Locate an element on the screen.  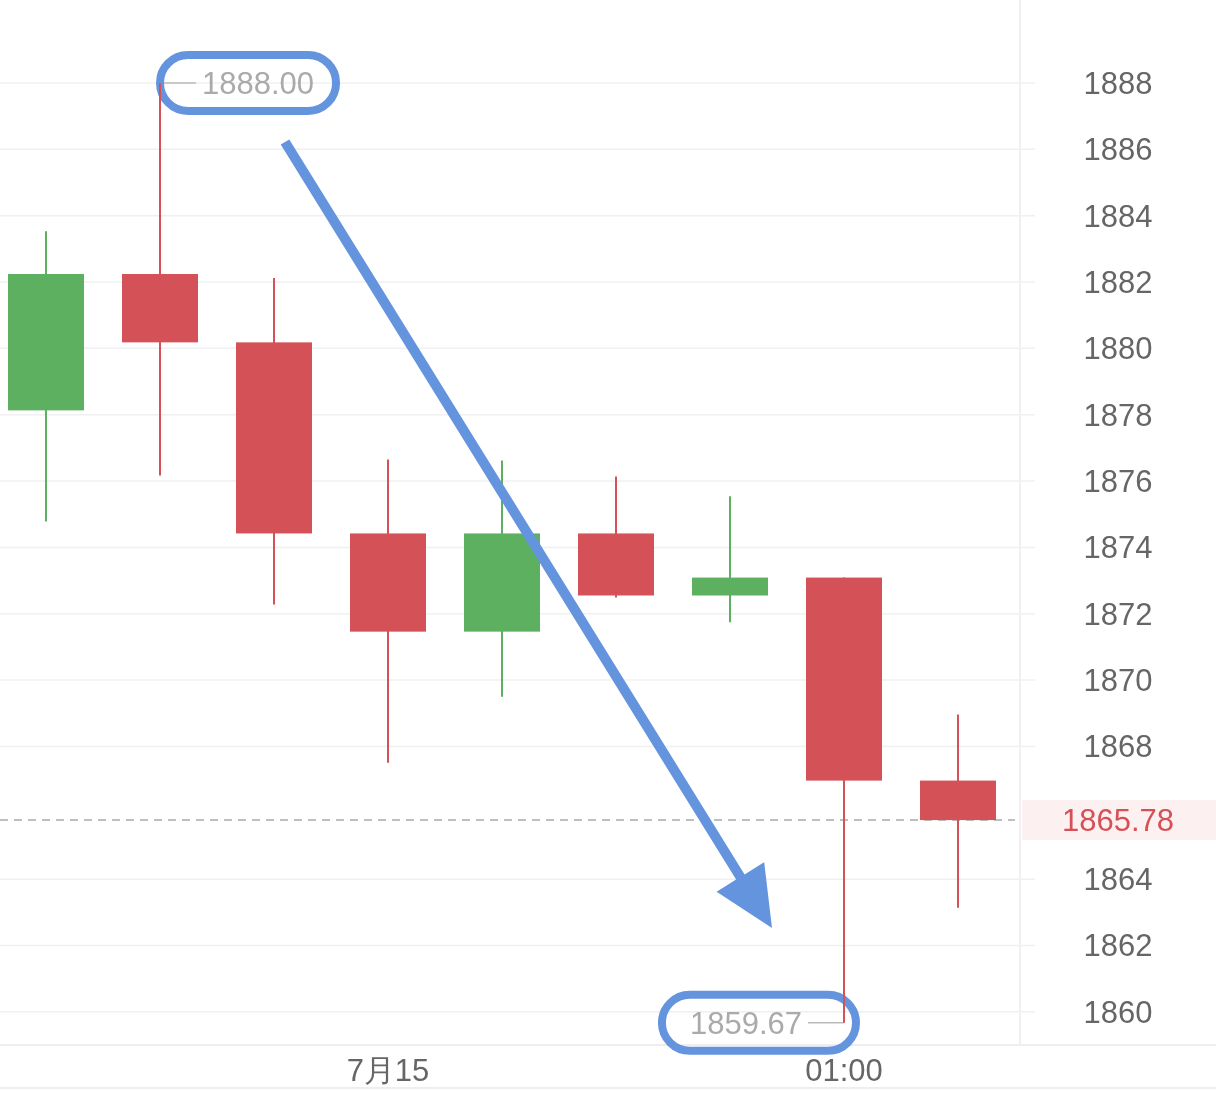
y-tick-label: 1860 is located at coordinates (1118, 1012).